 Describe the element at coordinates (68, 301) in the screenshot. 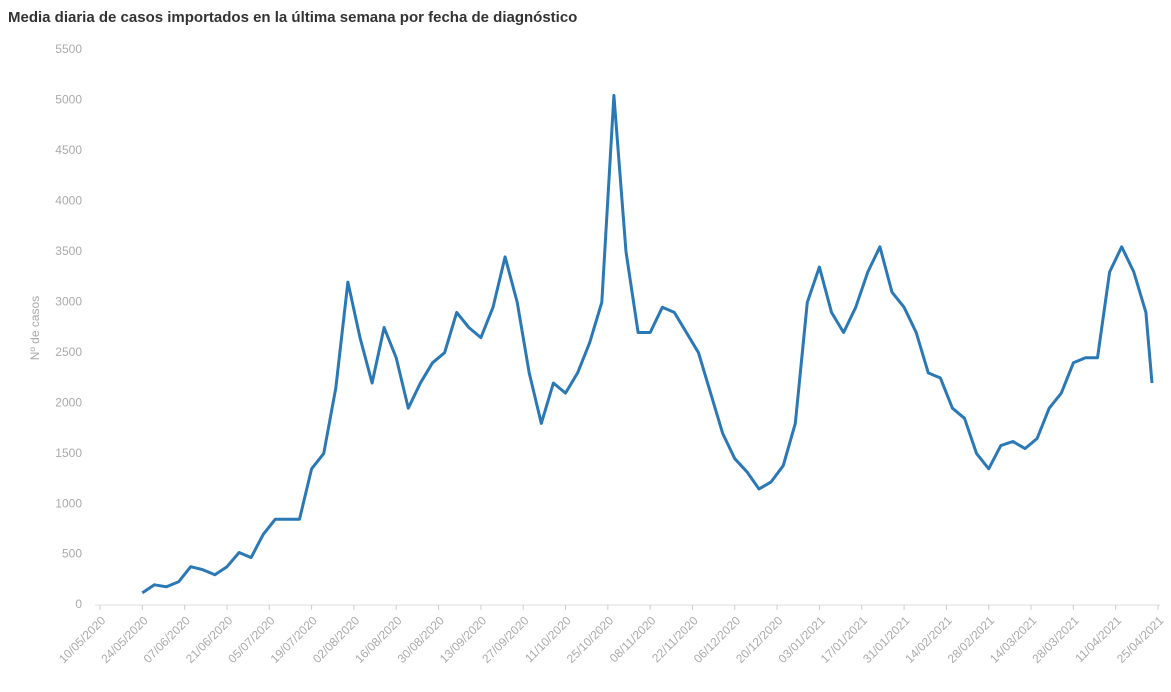

I see `y-tick-label: 3000` at that location.